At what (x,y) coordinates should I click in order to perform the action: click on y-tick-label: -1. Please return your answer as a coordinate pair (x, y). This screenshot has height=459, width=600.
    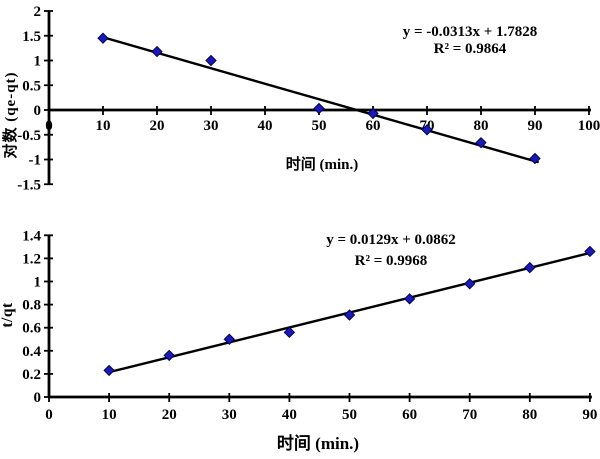
    Looking at the image, I should click on (35, 161).